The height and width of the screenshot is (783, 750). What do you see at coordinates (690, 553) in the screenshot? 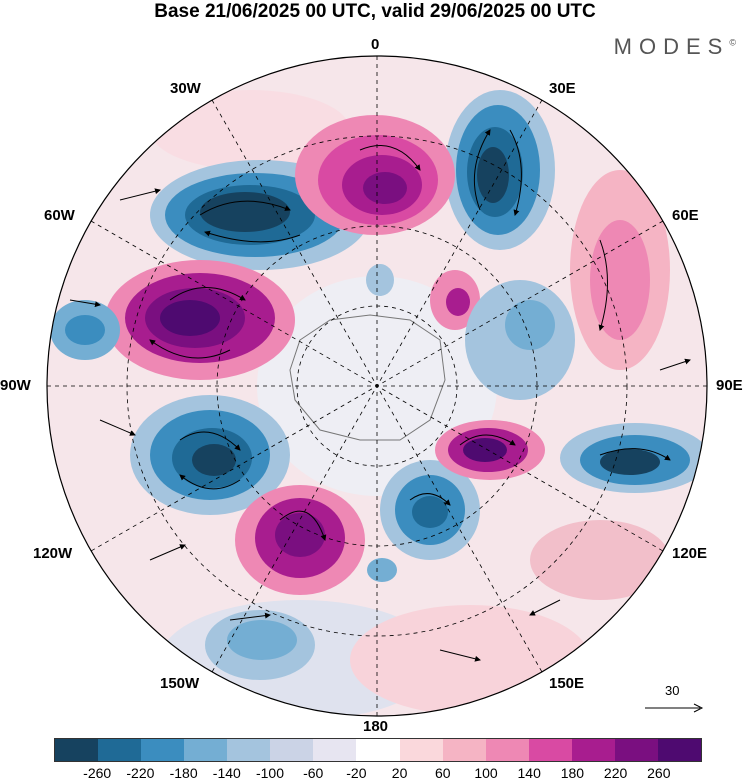
I see `lon-label-120e: 120E` at bounding box center [690, 553].